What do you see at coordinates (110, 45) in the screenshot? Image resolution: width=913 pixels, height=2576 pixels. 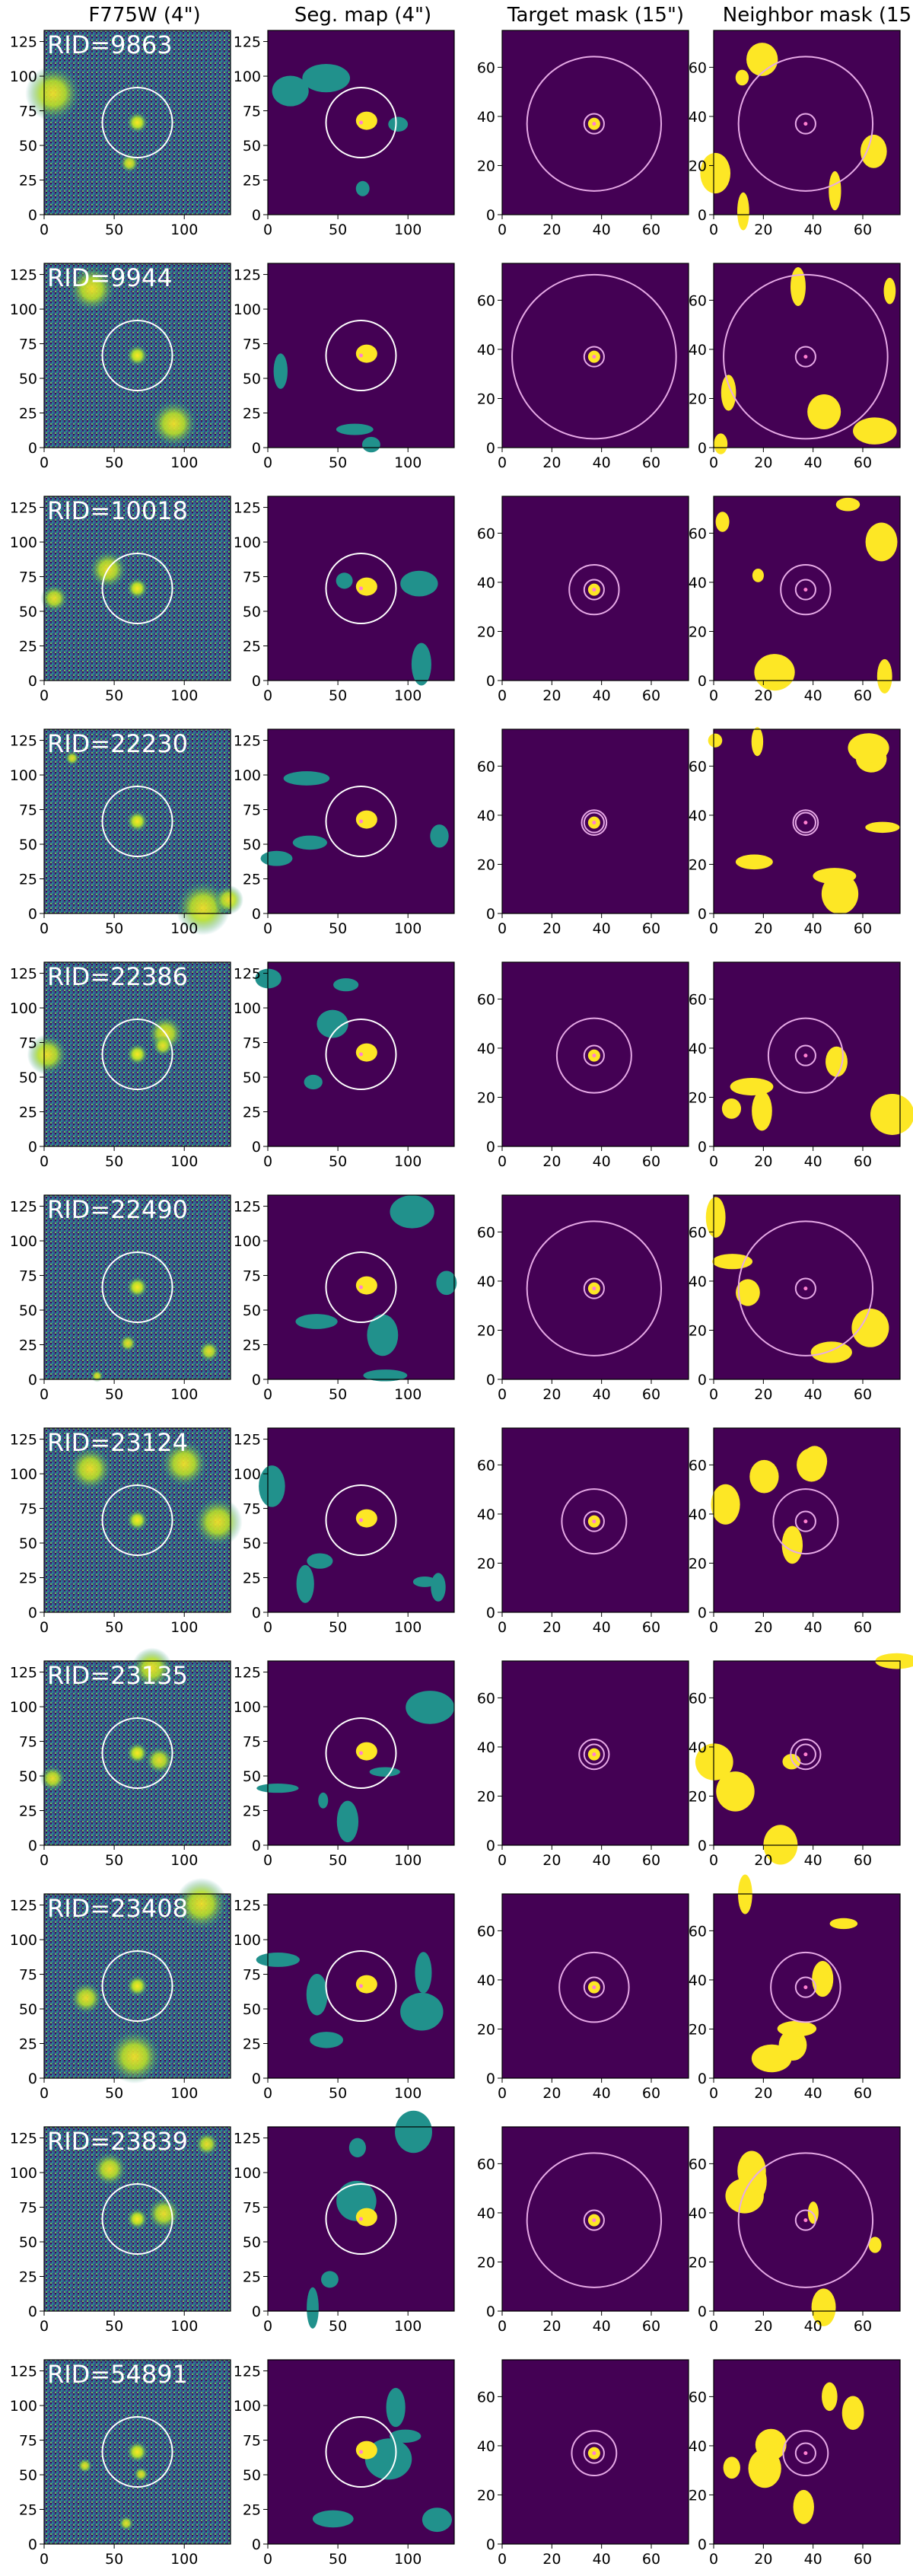 I see `row-label: RID=9863` at bounding box center [110, 45].